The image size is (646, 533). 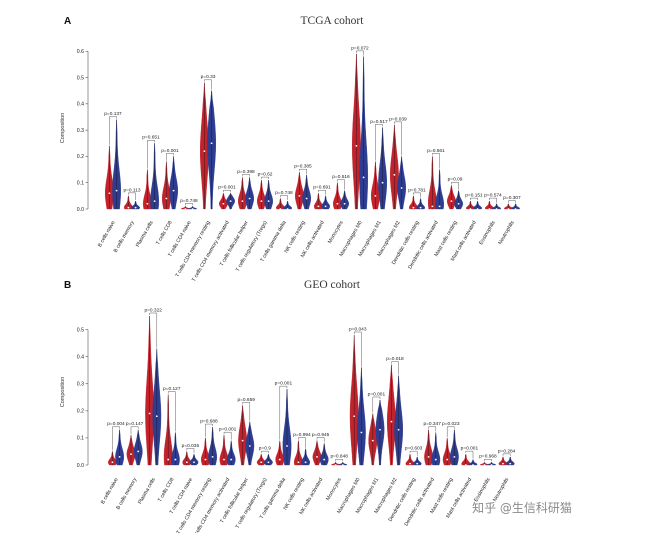 I want to click on category-label: Neutrophils, so click(x=501, y=490).